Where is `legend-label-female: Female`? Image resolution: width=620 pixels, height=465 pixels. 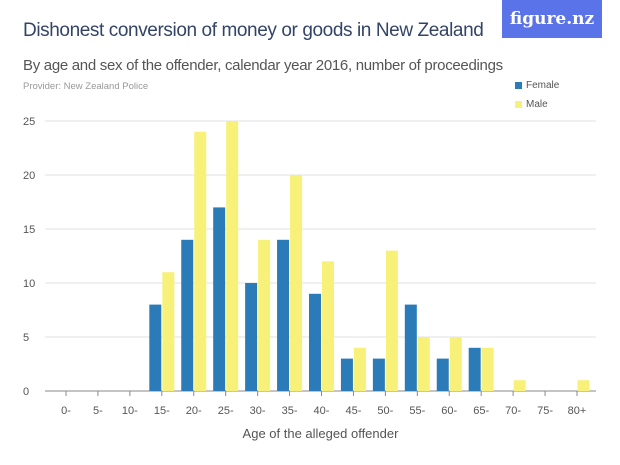 legend-label-female: Female is located at coordinates (543, 85).